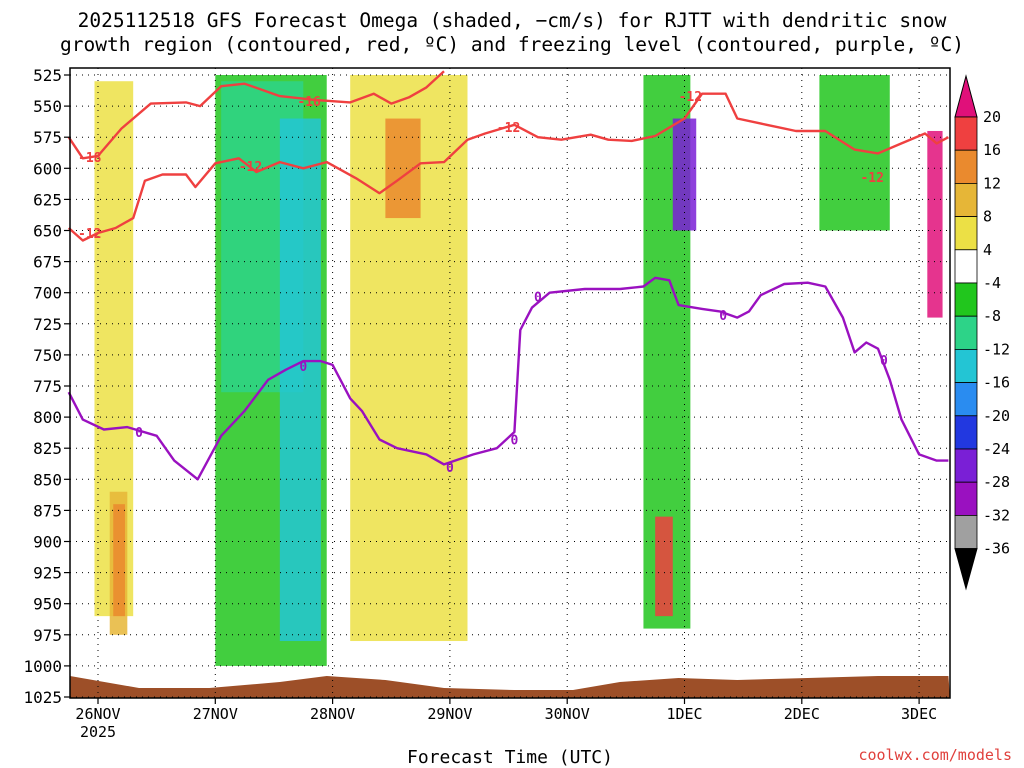 The image size is (1024, 768). I want to click on y-tick-label-17: 950, so click(47, 604).